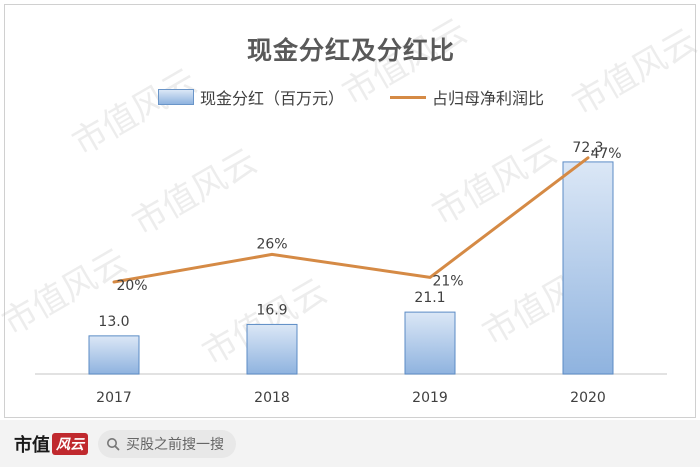 The image size is (700, 467). Describe the element at coordinates (272, 349) in the screenshot. I see `bar-2018` at that location.